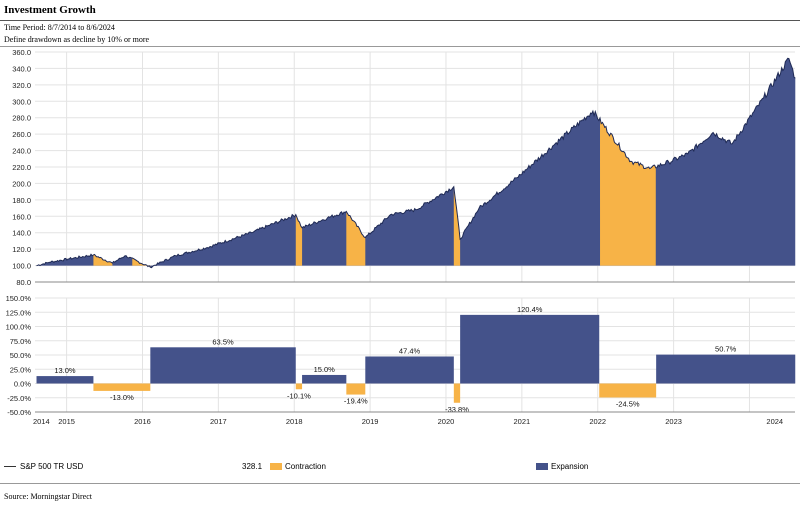 The image size is (800, 515). Describe the element at coordinates (142, 421) in the screenshot. I see `x-tick-label: 2016` at that location.